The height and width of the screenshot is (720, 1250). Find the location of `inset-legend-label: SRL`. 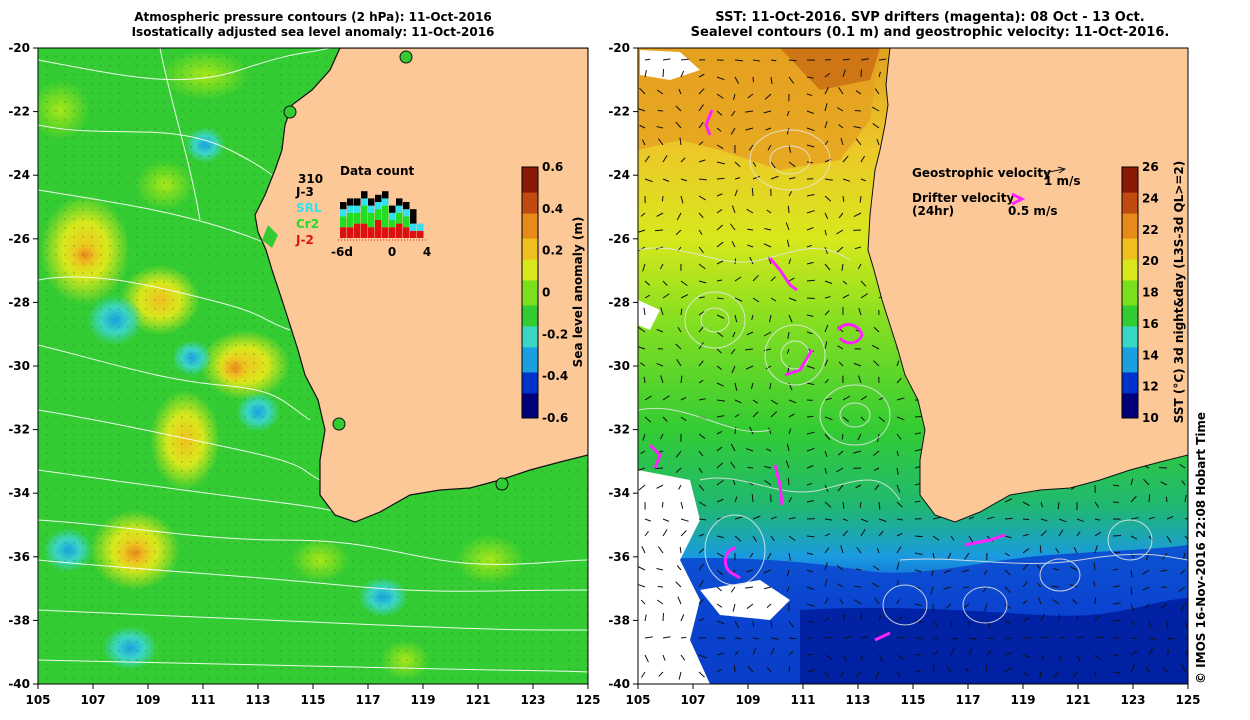

inset-legend-label: SRL is located at coordinates (309, 208).